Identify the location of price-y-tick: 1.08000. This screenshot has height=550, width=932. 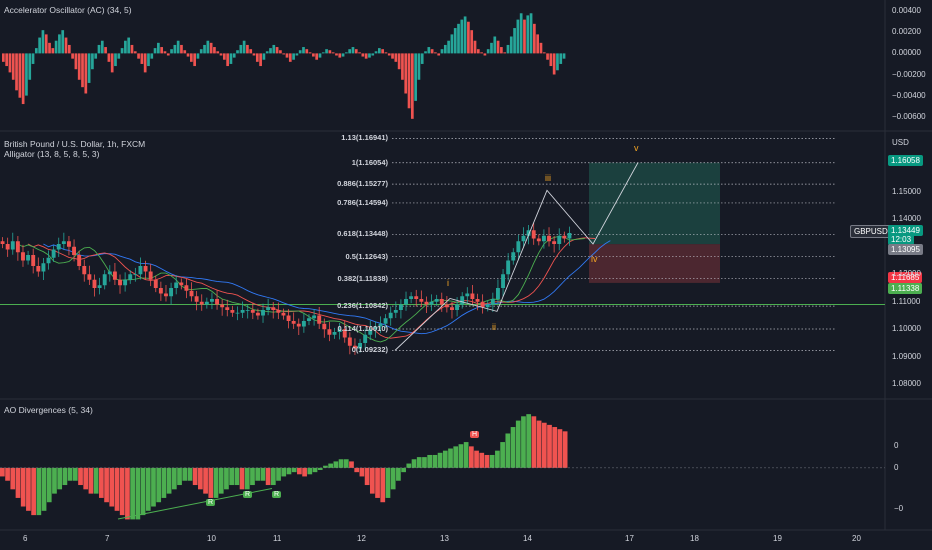
(906, 384).